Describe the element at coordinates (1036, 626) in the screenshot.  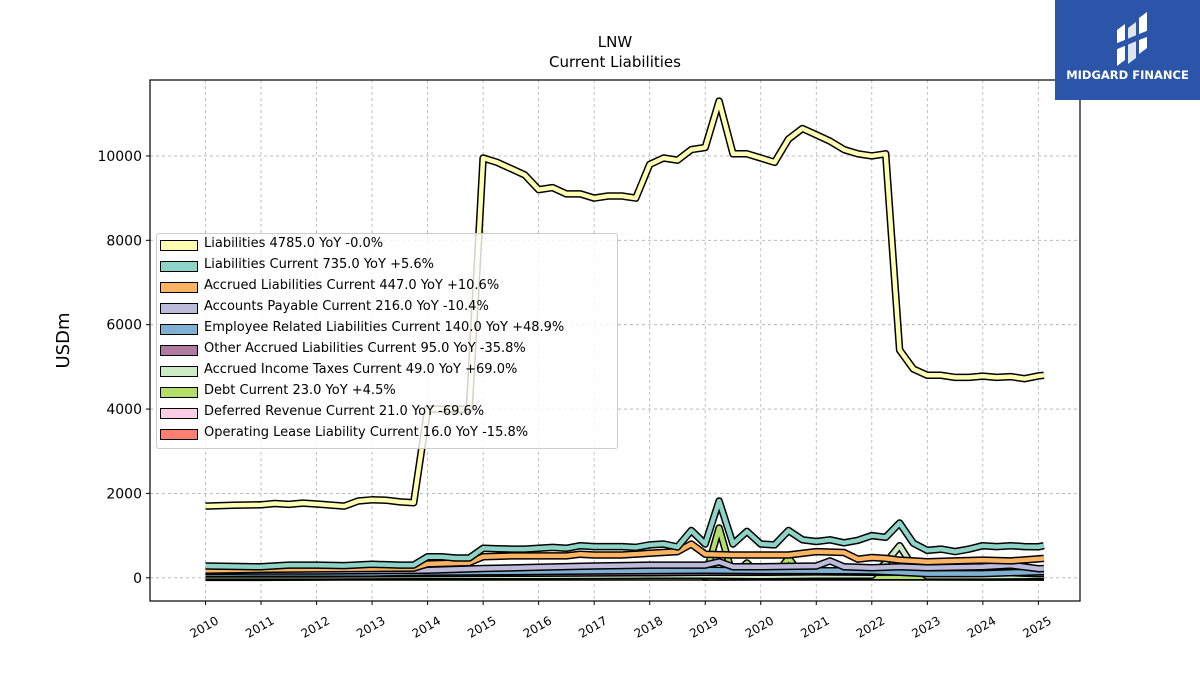
I see `x-tick-label: 2025` at that location.